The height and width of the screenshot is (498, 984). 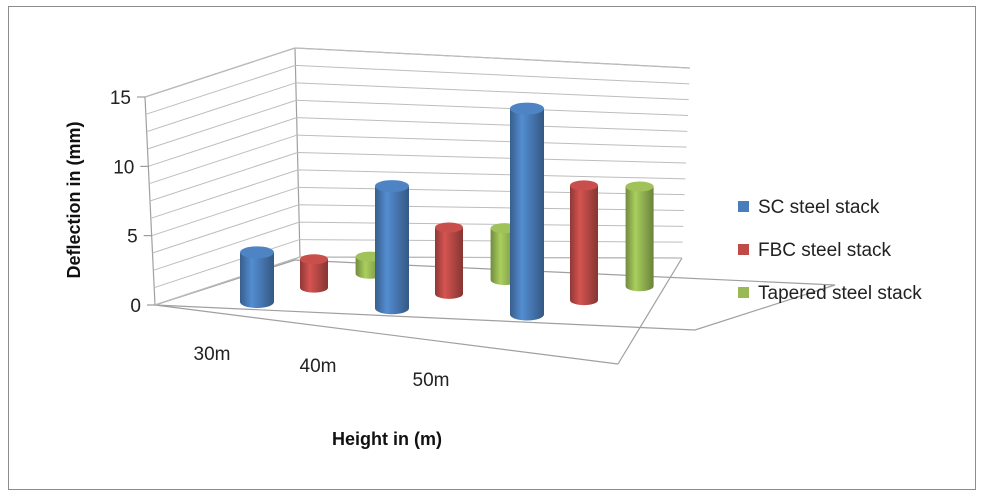 I want to click on legend-item: FBC steel stack, so click(x=815, y=250).